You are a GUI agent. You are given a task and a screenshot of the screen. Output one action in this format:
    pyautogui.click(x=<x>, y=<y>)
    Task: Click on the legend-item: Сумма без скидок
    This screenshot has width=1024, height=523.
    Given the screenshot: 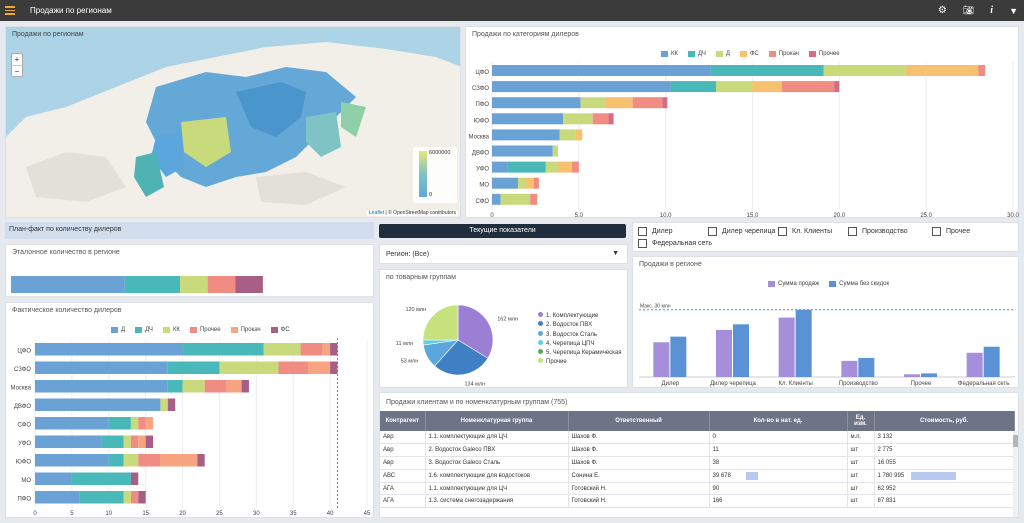 What is the action you would take?
    pyautogui.click(x=859, y=284)
    